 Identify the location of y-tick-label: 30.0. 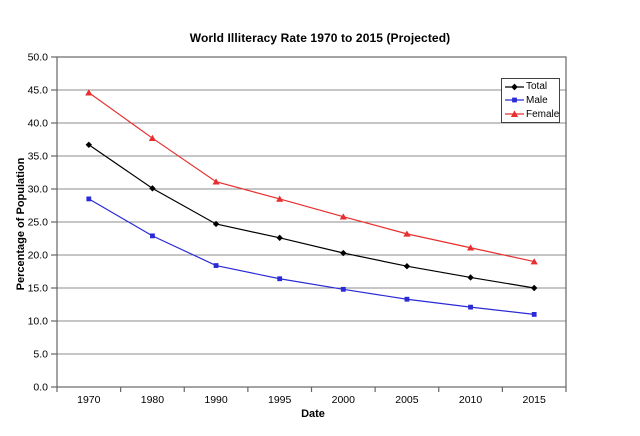
(38, 190).